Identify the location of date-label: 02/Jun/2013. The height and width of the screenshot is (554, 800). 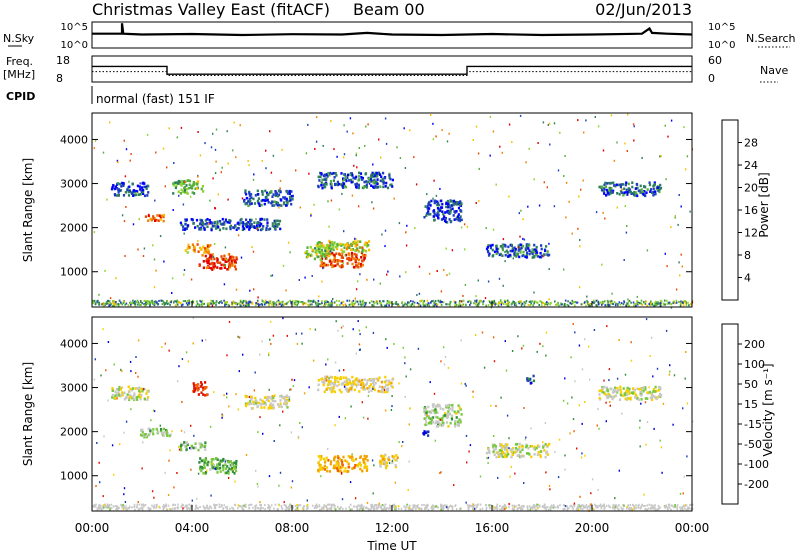
(643, 9).